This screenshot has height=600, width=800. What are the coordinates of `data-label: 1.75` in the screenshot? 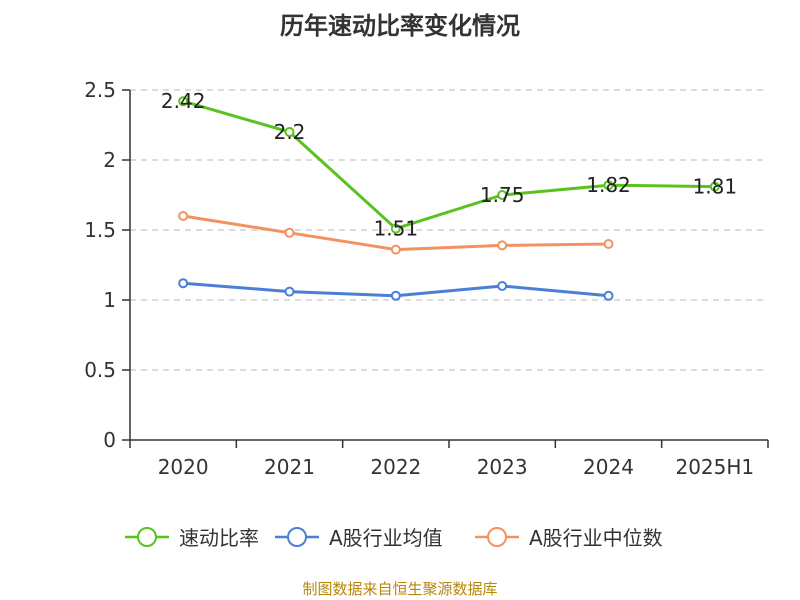 It's located at (502, 195).